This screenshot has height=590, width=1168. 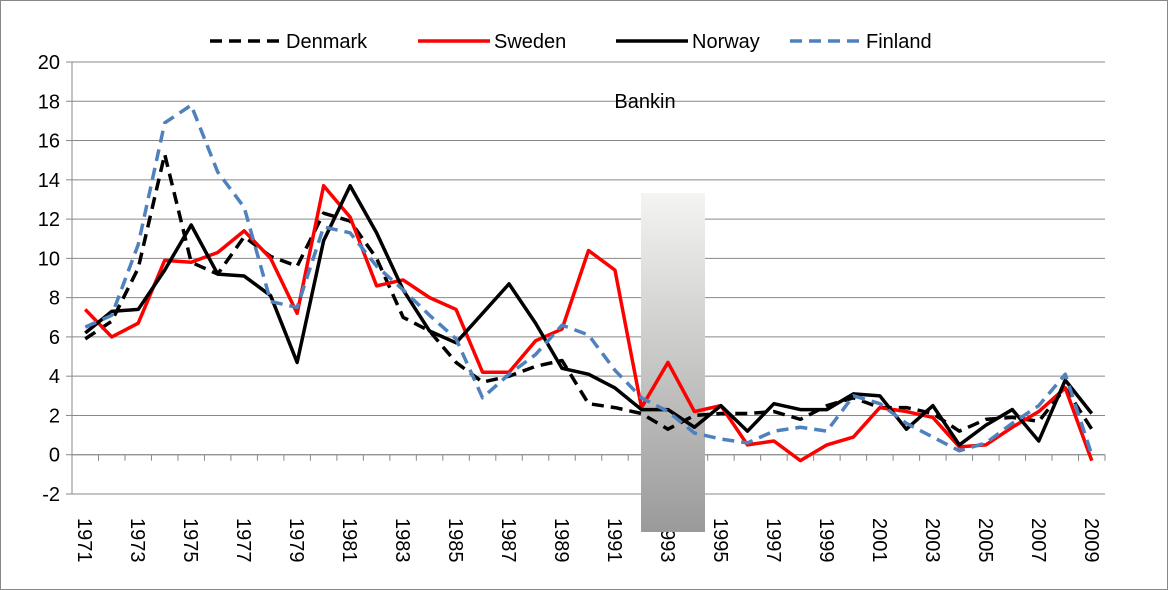 What do you see at coordinates (932, 540) in the screenshot?
I see `x-tick-label: 2003` at bounding box center [932, 540].